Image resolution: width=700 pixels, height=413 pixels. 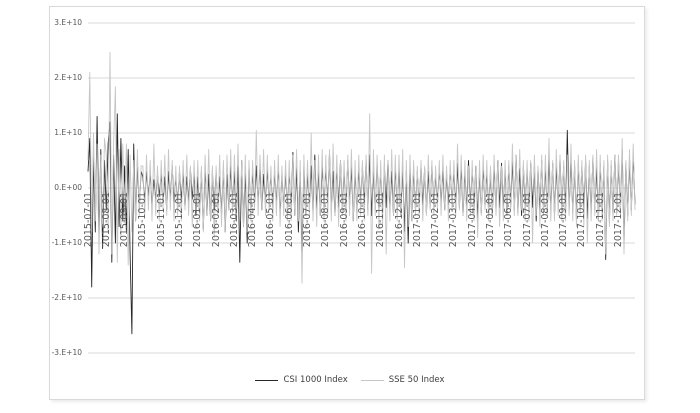 I want to click on x-tick-label: 2017-01-01, so click(x=417, y=220).